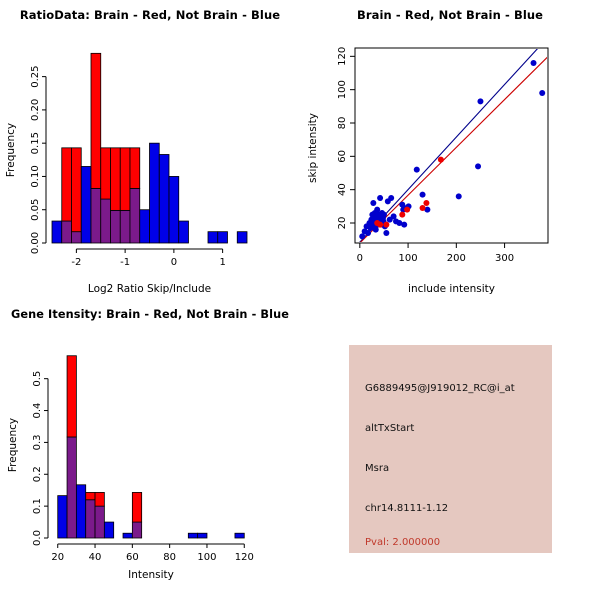  Describe the element at coordinates (377, 468) in the screenshot. I see `gene-symbol-text: Msra` at that location.